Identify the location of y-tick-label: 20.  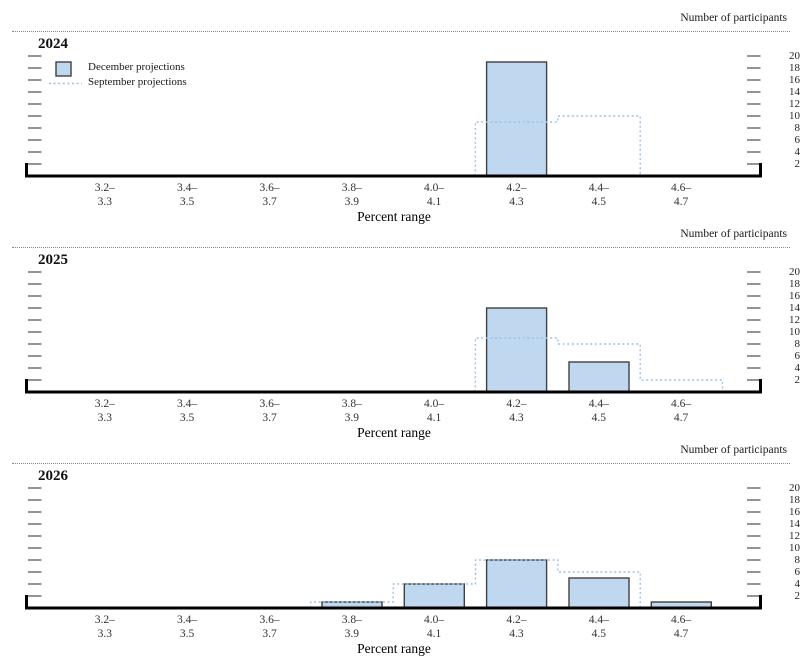
(794, 271).